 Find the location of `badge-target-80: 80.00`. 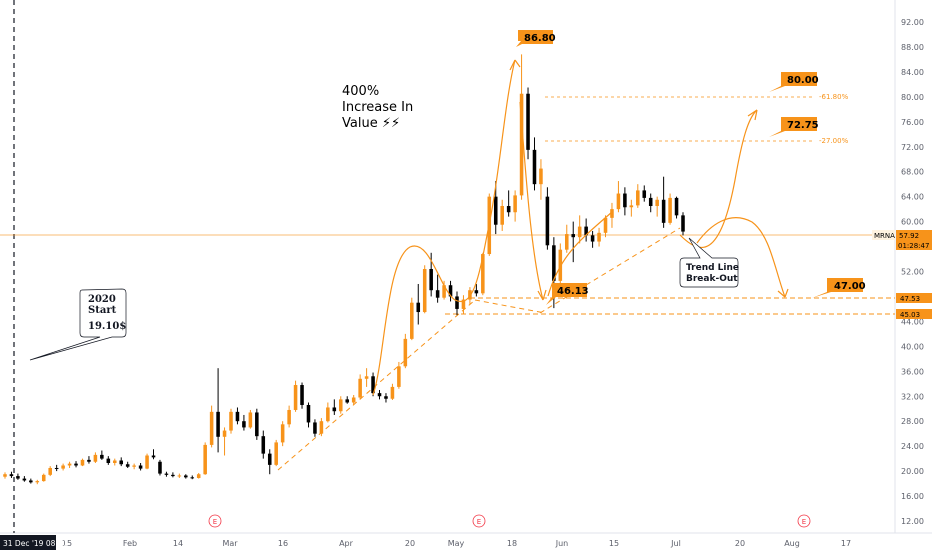

badge-target-80: 80.00 is located at coordinates (794, 82).